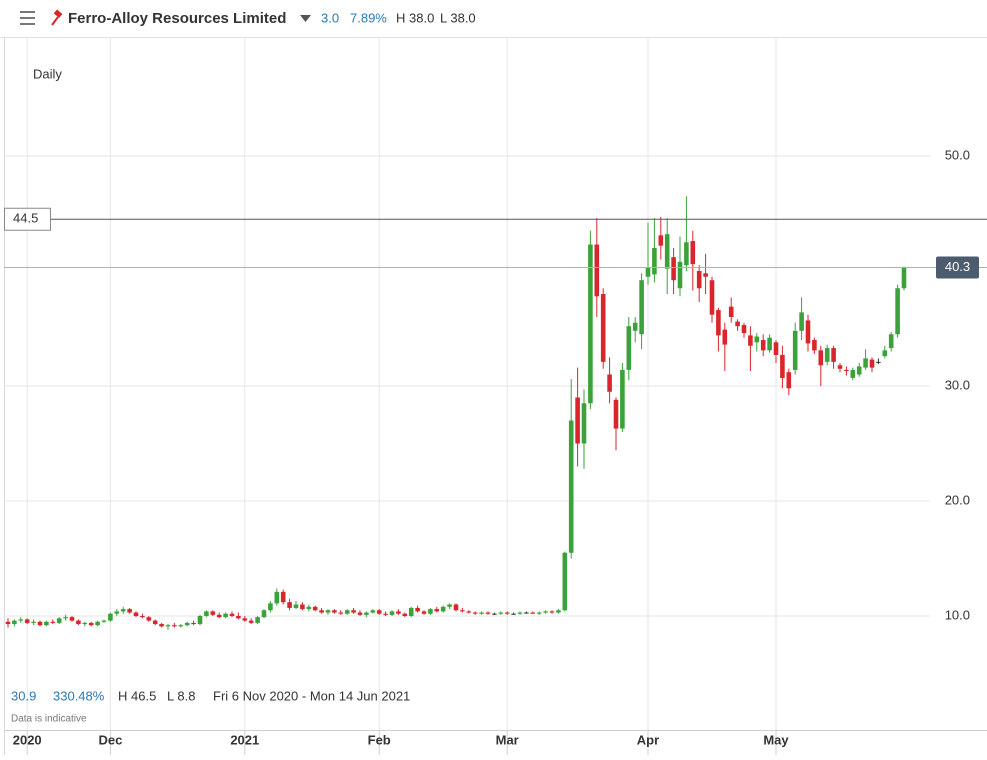 The image size is (987, 760). What do you see at coordinates (49, 719) in the screenshot?
I see `disclaimer: Data is indicative` at bounding box center [49, 719].